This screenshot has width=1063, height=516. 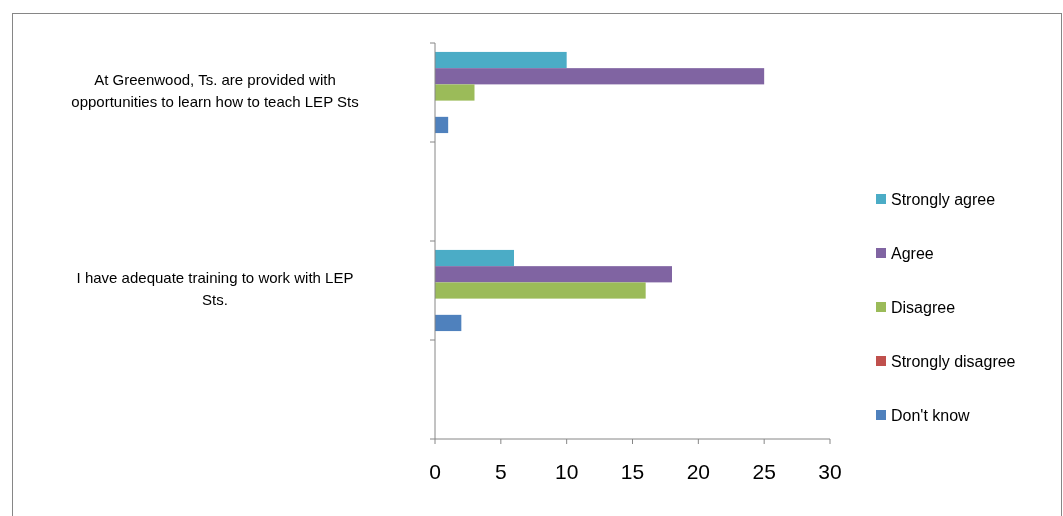 I want to click on legend-label: Strongly agree, so click(x=943, y=199).